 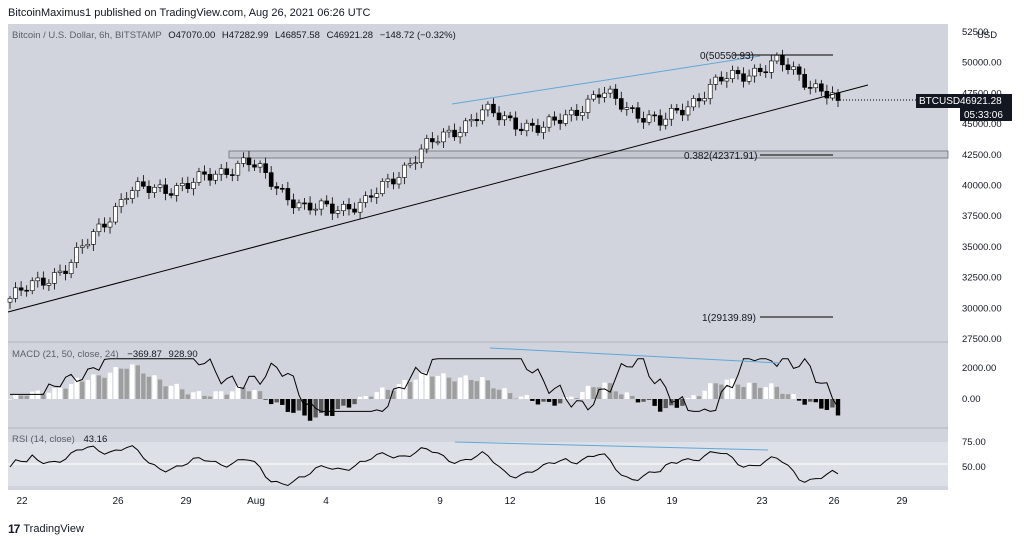 What do you see at coordinates (982, 308) in the screenshot?
I see `price-tick-label: 30000.00` at bounding box center [982, 308].